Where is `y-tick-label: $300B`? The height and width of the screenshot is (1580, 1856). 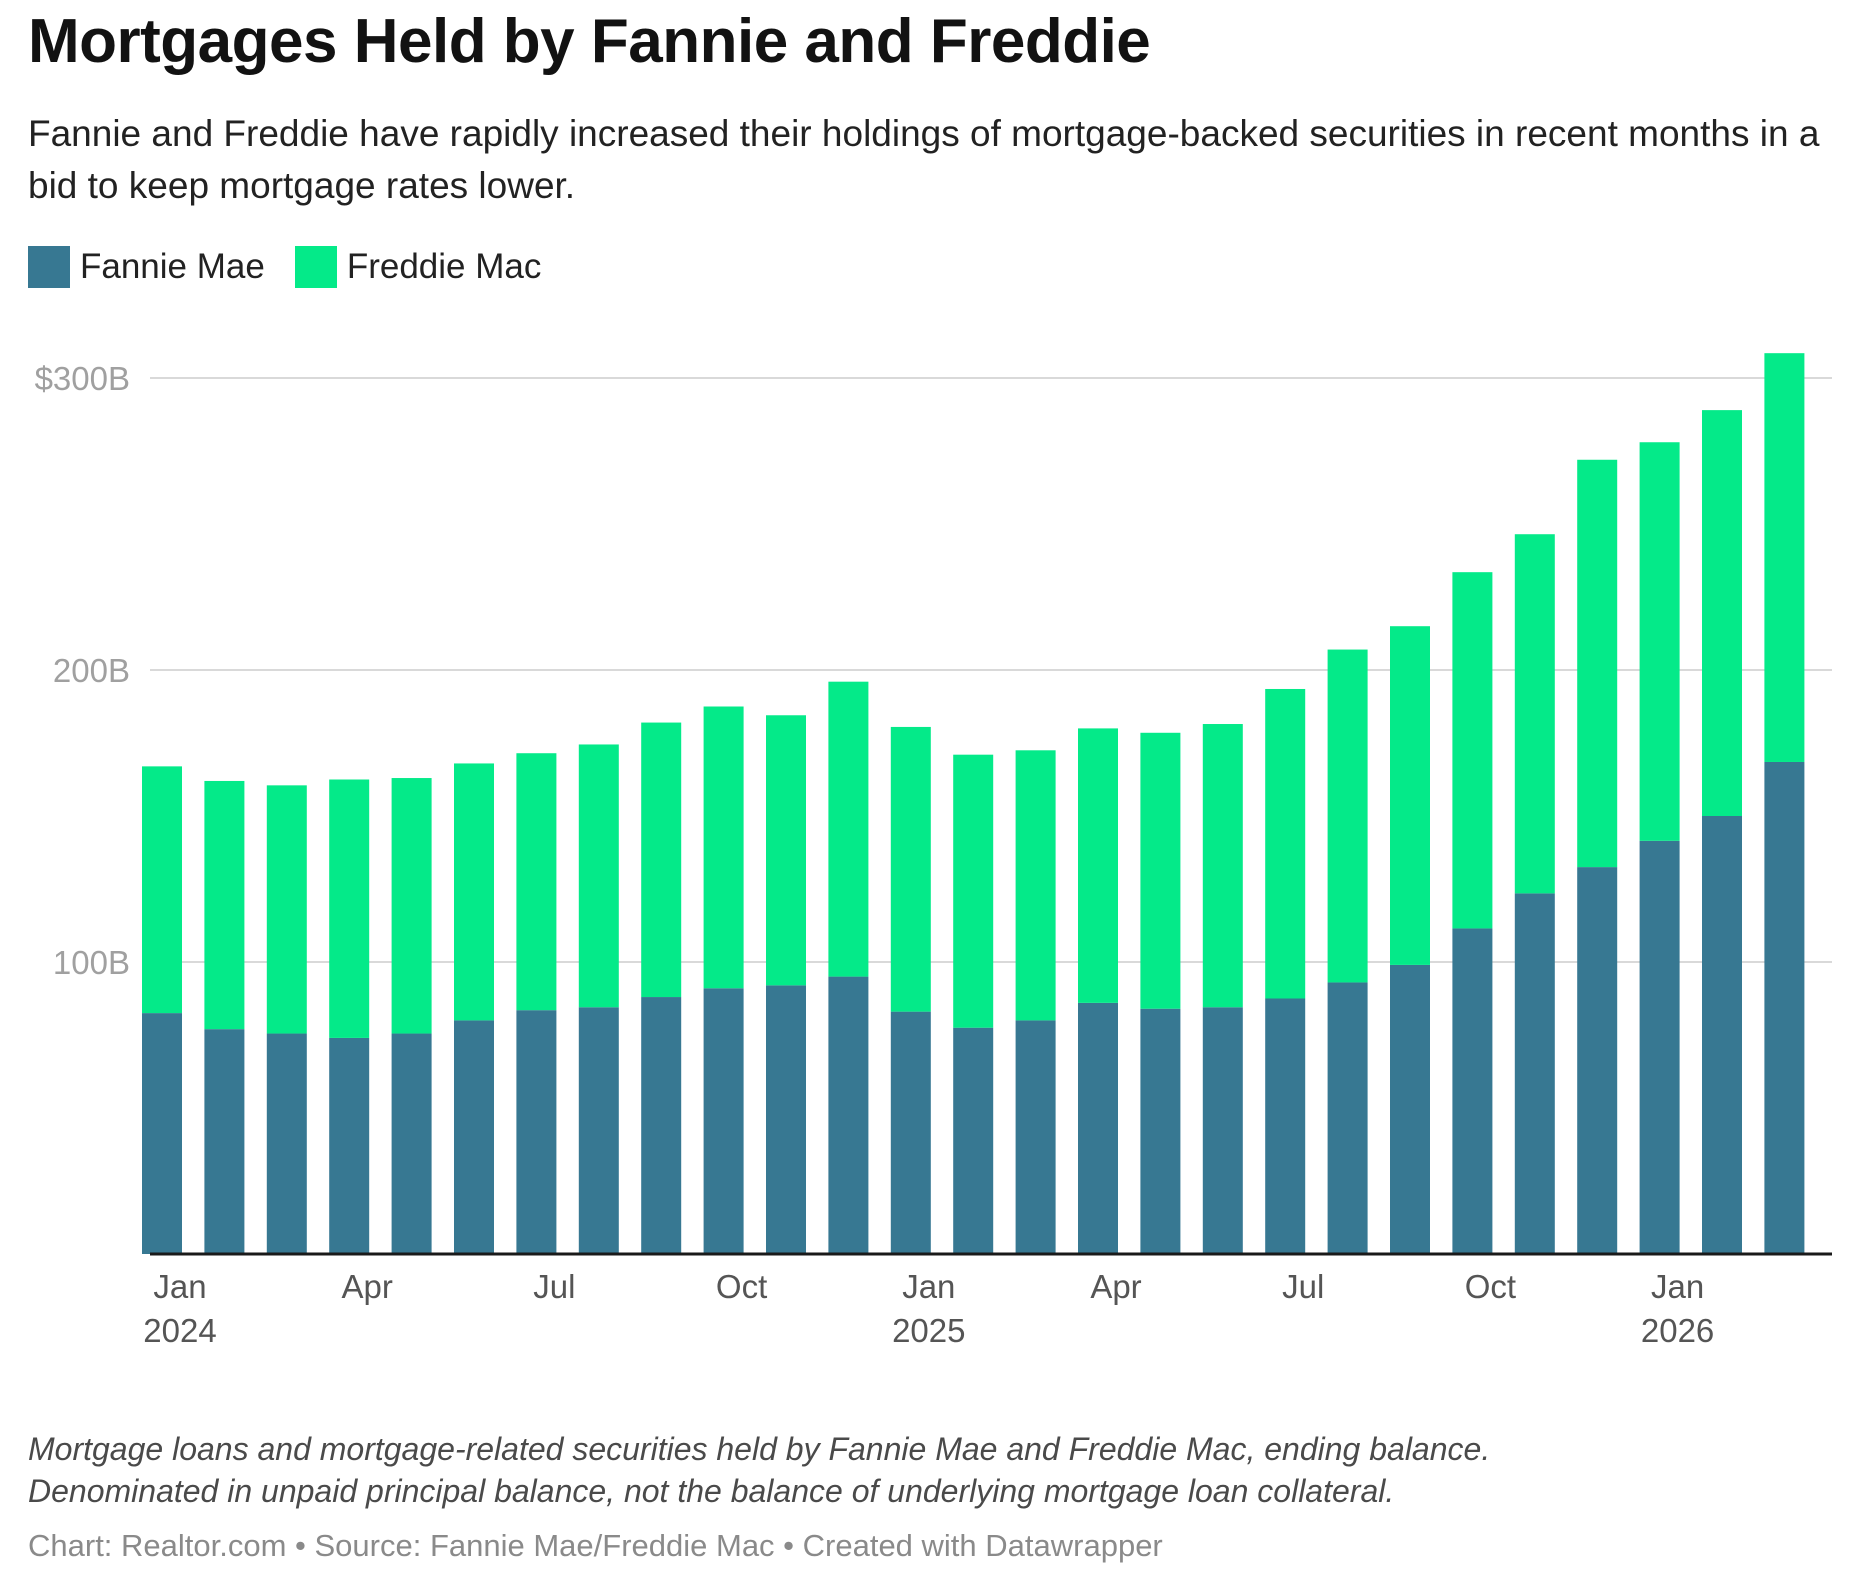 y-tick-label: $300B is located at coordinates (82, 378).